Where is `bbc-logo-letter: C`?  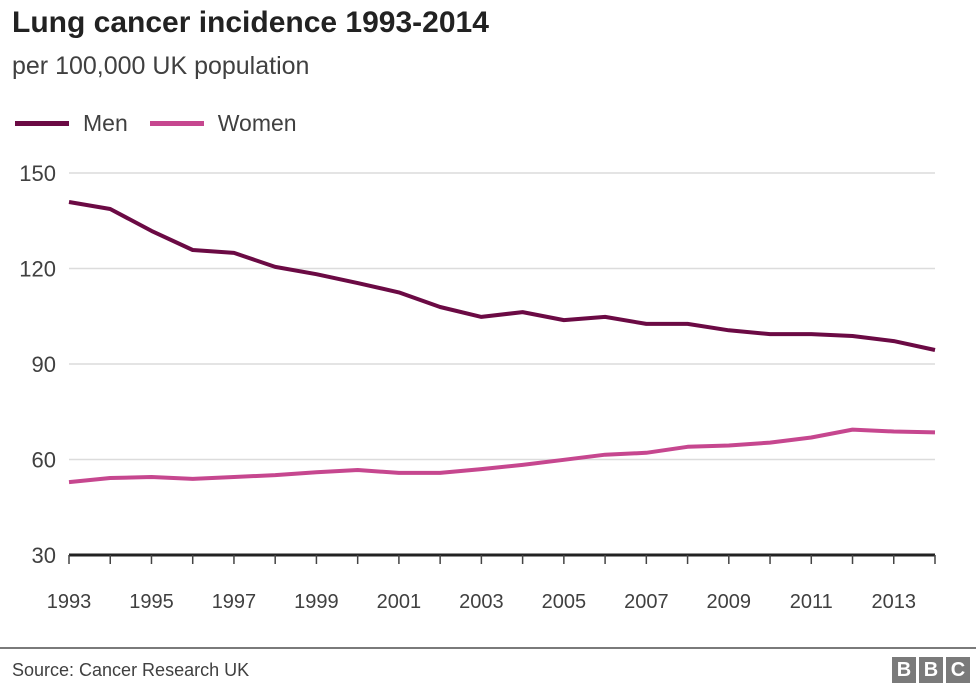
bbc-logo-letter: C is located at coordinates (958, 670).